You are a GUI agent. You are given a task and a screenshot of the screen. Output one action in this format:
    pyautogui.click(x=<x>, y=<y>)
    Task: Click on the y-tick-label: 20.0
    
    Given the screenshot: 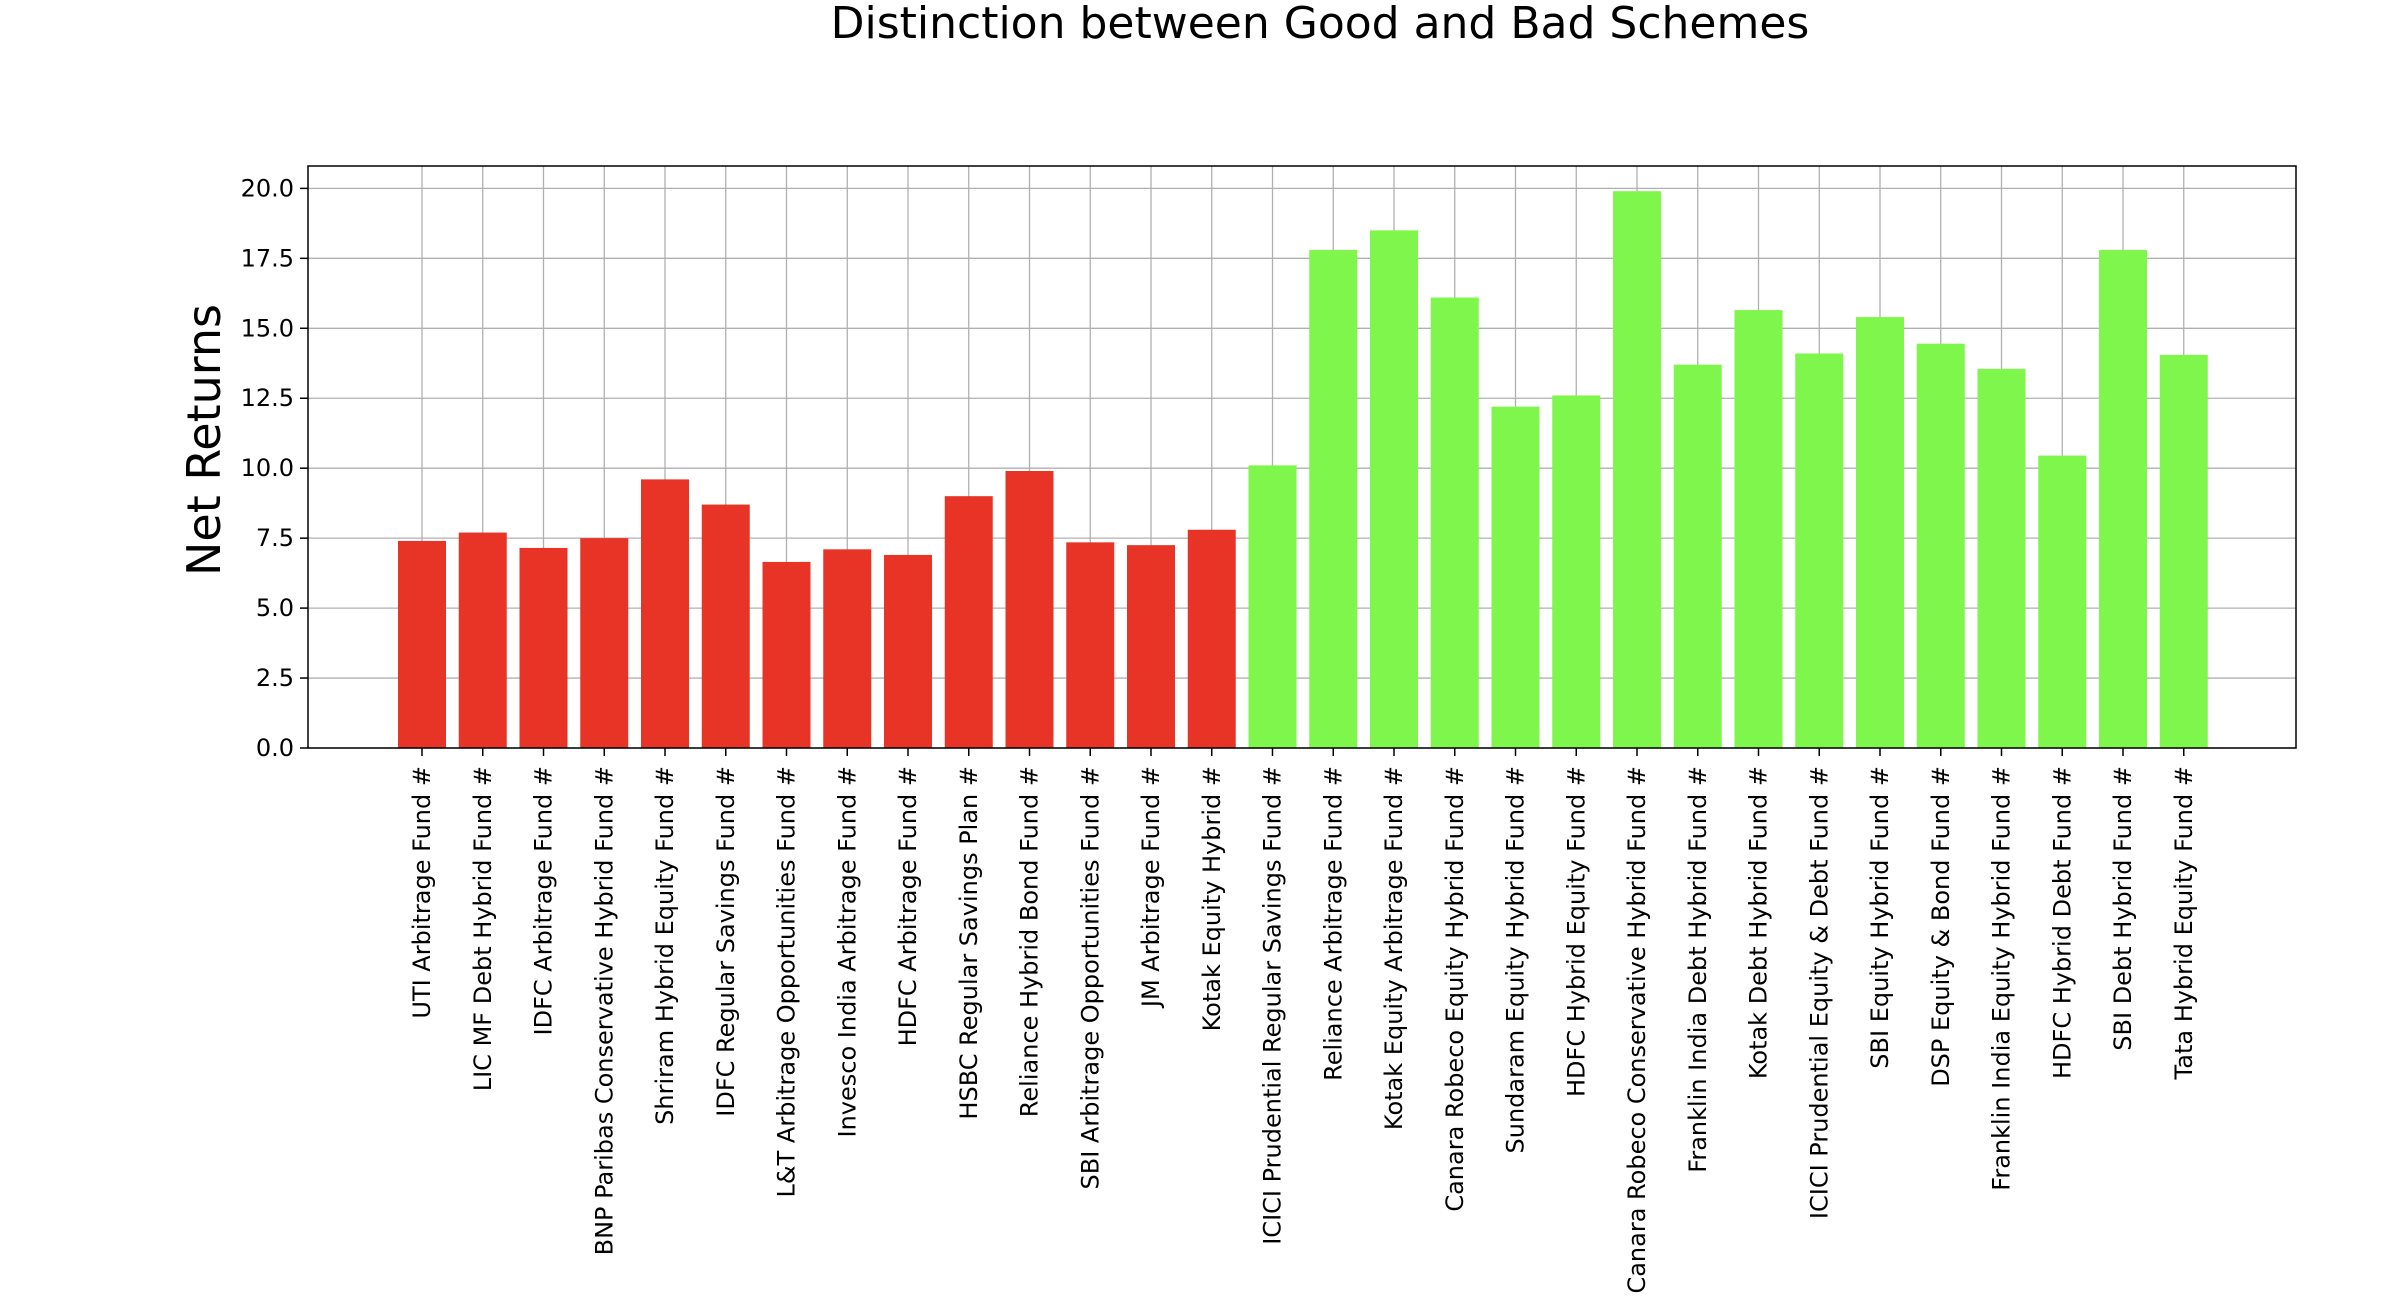 What is the action you would take?
    pyautogui.click(x=267, y=188)
    